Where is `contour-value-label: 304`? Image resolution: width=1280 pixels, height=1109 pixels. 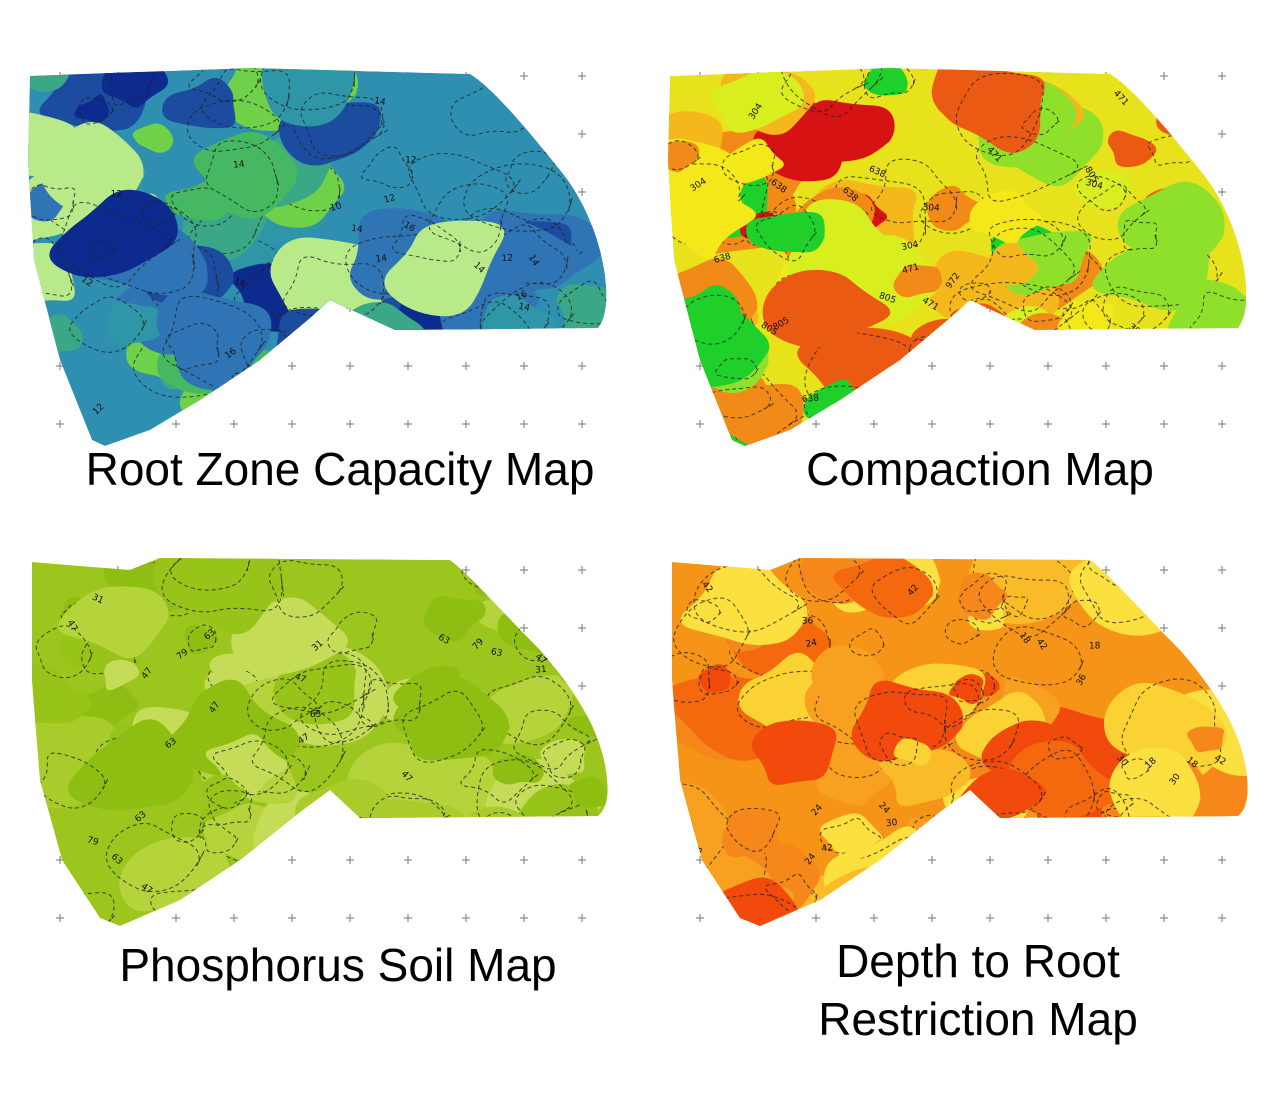
contour-value-label: 304 is located at coordinates (931, 208).